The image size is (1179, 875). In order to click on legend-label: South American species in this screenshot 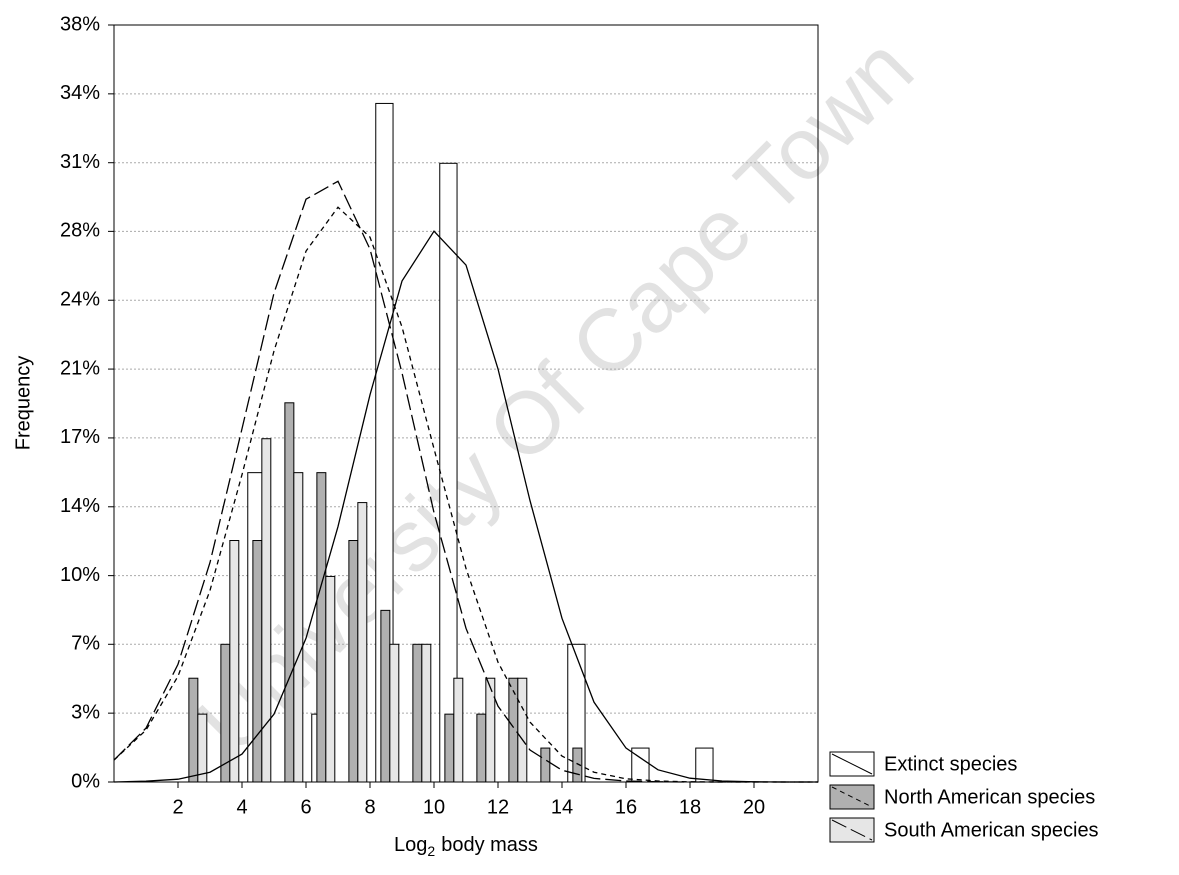, I will do `click(991, 830)`.